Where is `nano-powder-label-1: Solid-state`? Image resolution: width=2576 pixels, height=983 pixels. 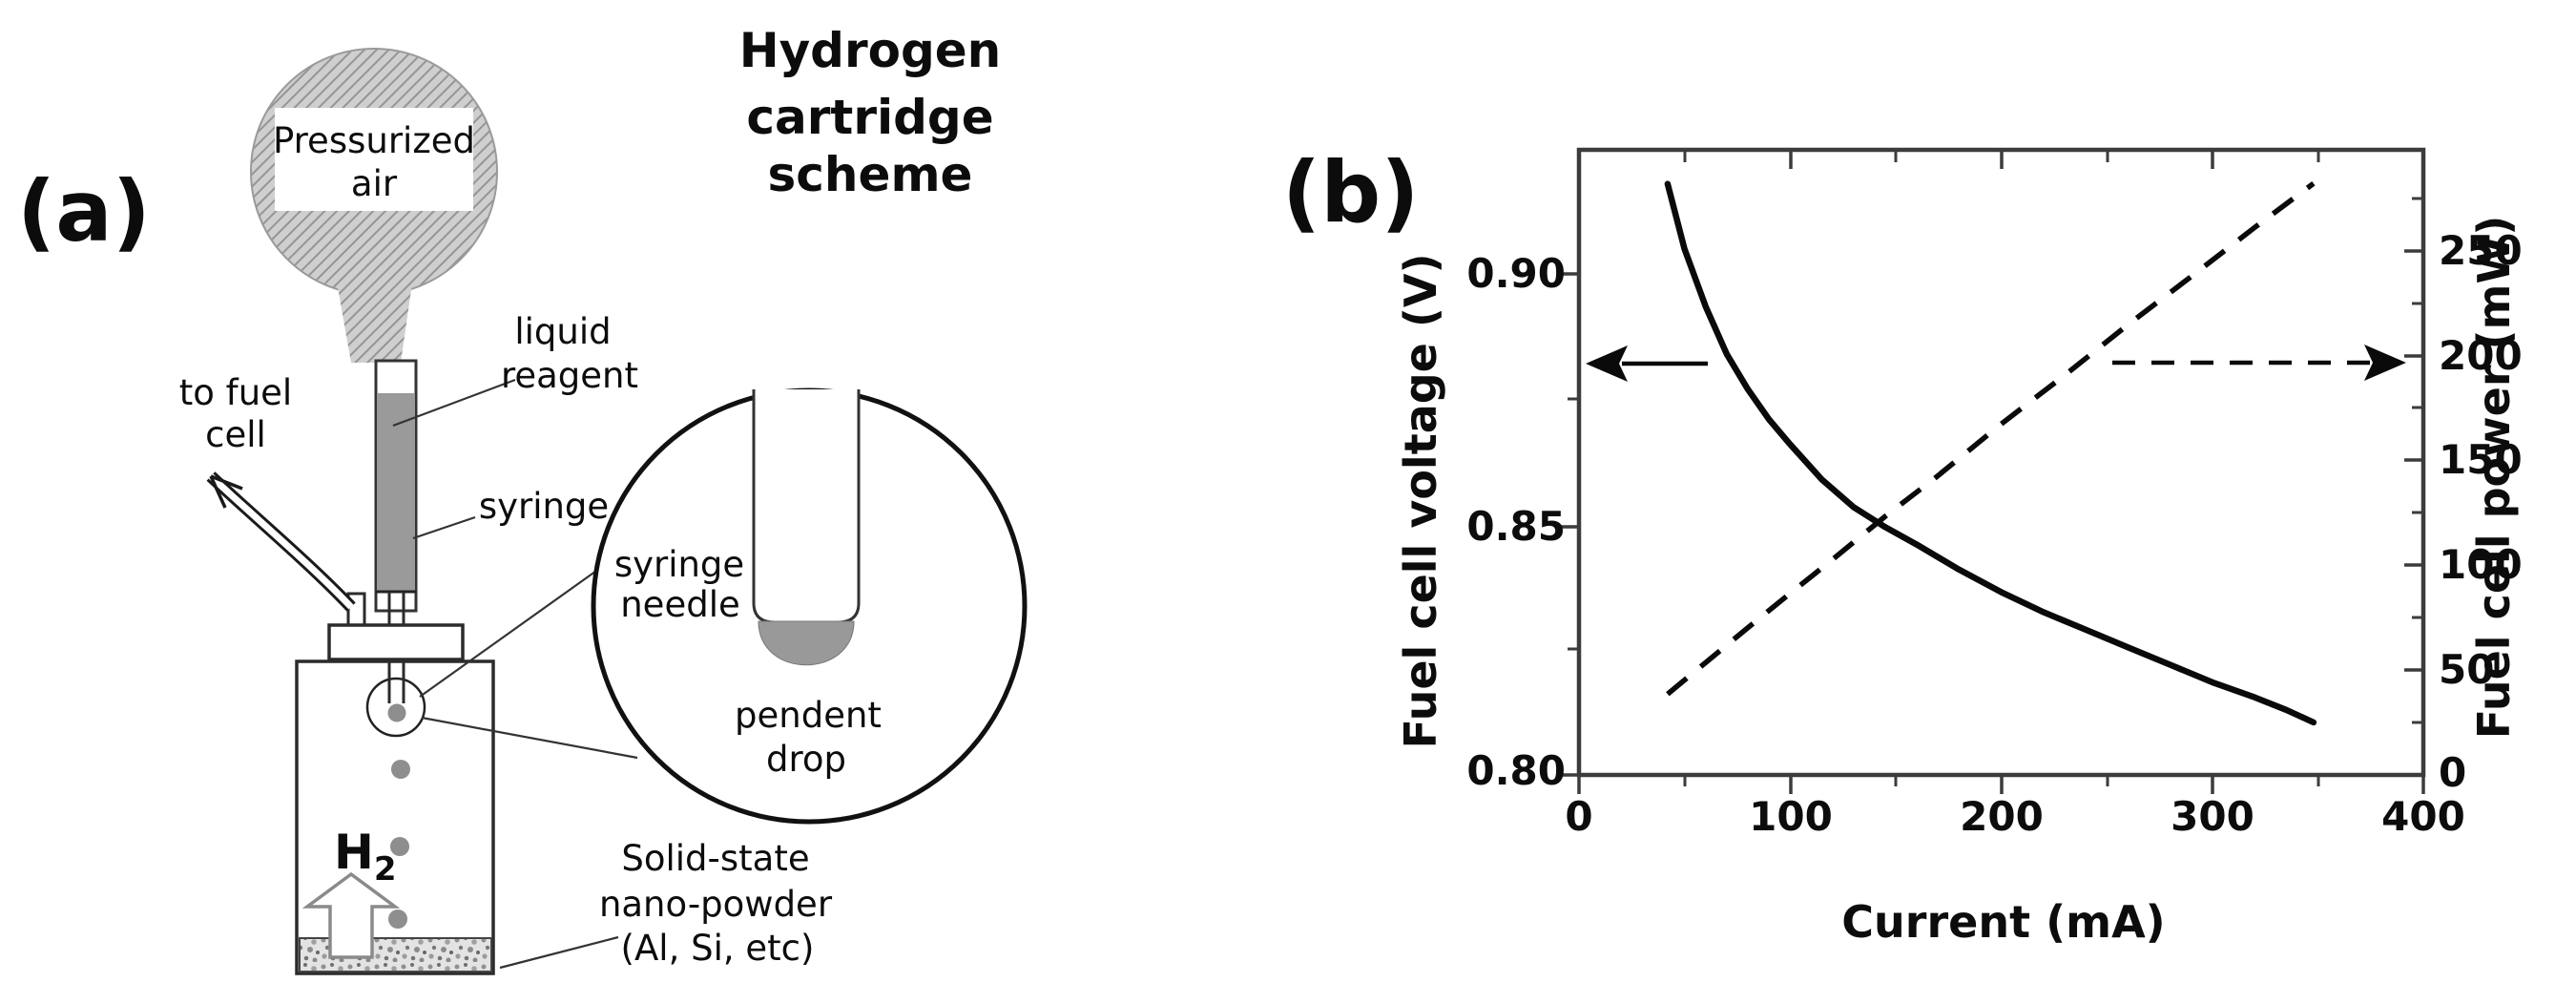 nano-powder-label-1: Solid-state is located at coordinates (715, 859).